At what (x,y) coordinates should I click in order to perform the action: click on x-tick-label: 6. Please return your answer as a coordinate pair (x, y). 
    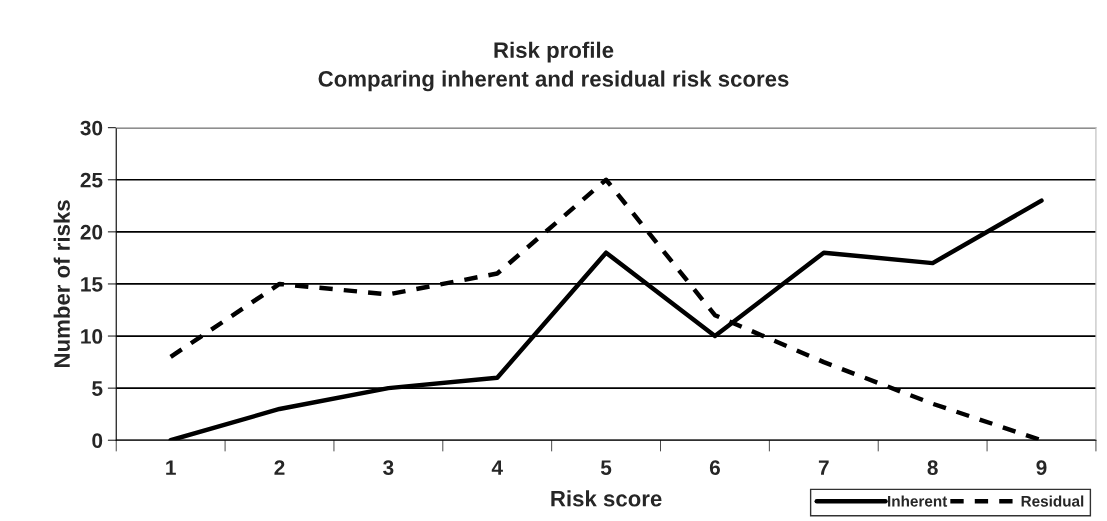
    Looking at the image, I should click on (714, 467).